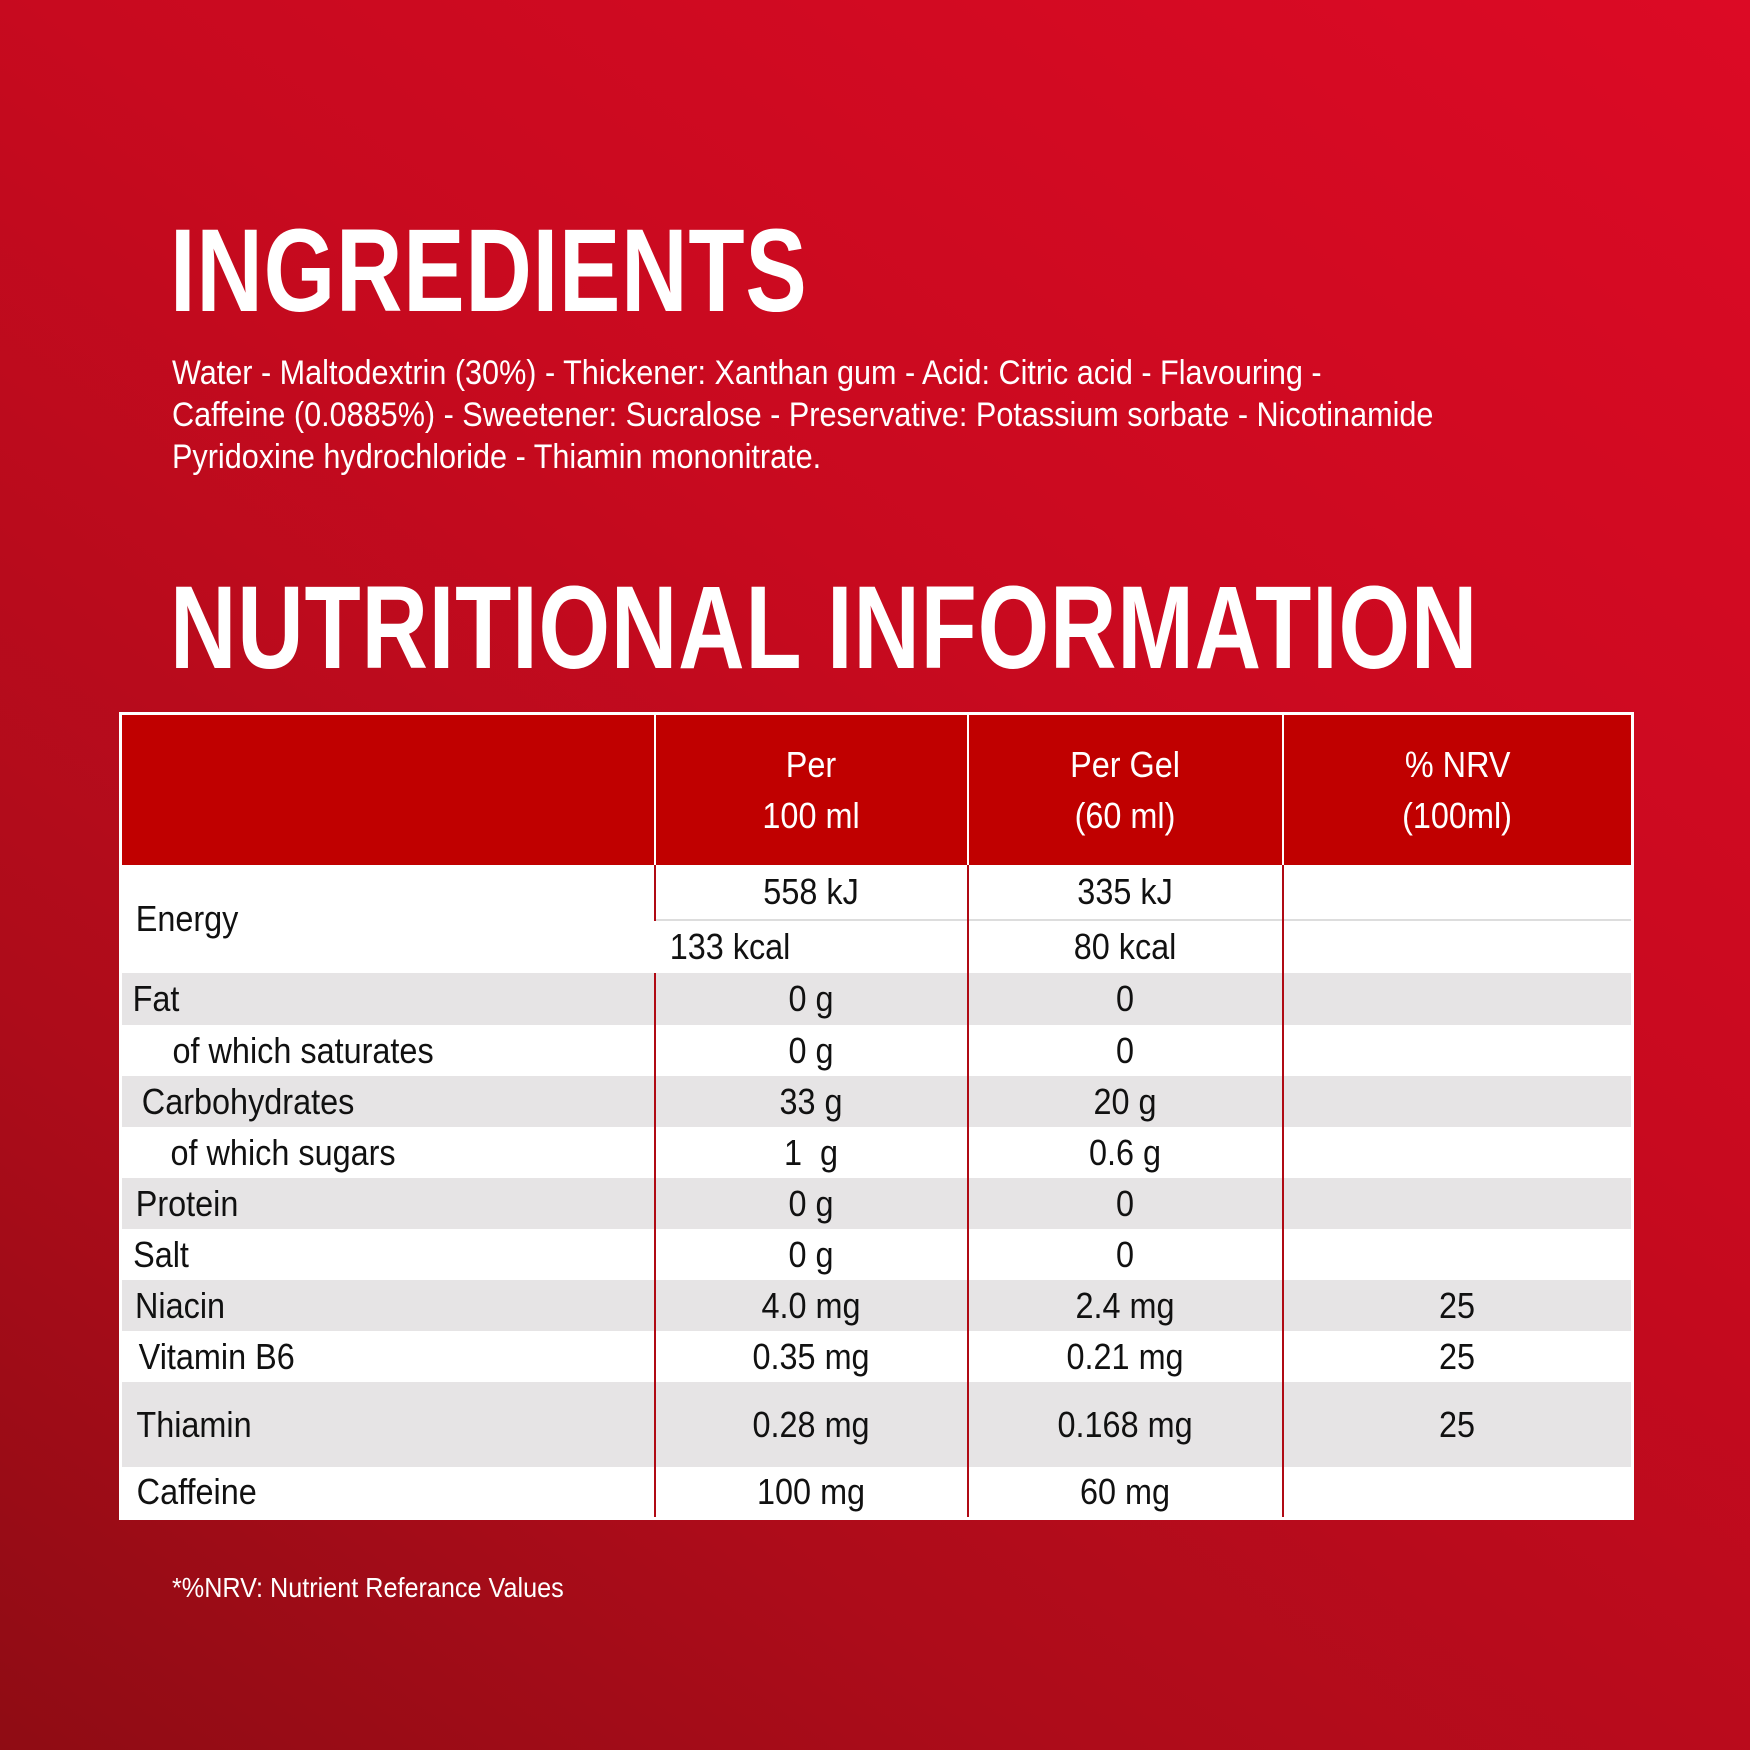 Image resolution: width=1750 pixels, height=1750 pixels. I want to click on cell-gel-kcal: 80 kcal, so click(1124, 946).